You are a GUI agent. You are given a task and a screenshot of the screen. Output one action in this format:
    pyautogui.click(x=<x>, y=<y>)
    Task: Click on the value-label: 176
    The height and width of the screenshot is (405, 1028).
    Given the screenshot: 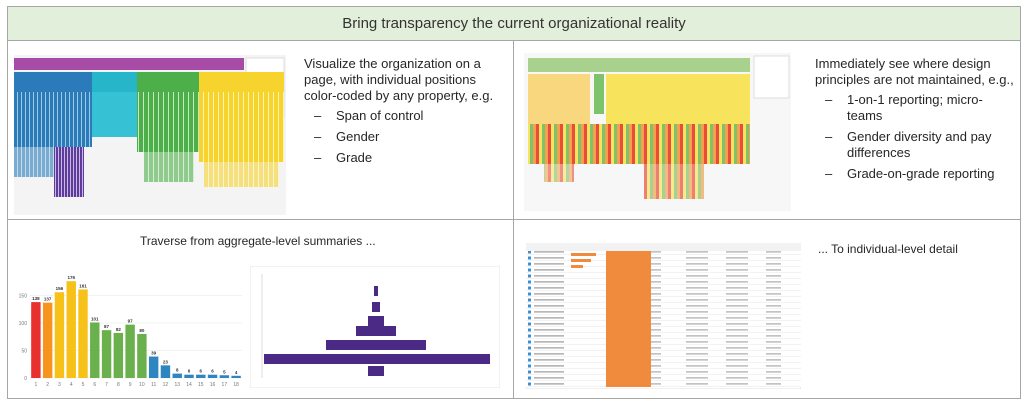 What is the action you would take?
    pyautogui.click(x=71, y=277)
    